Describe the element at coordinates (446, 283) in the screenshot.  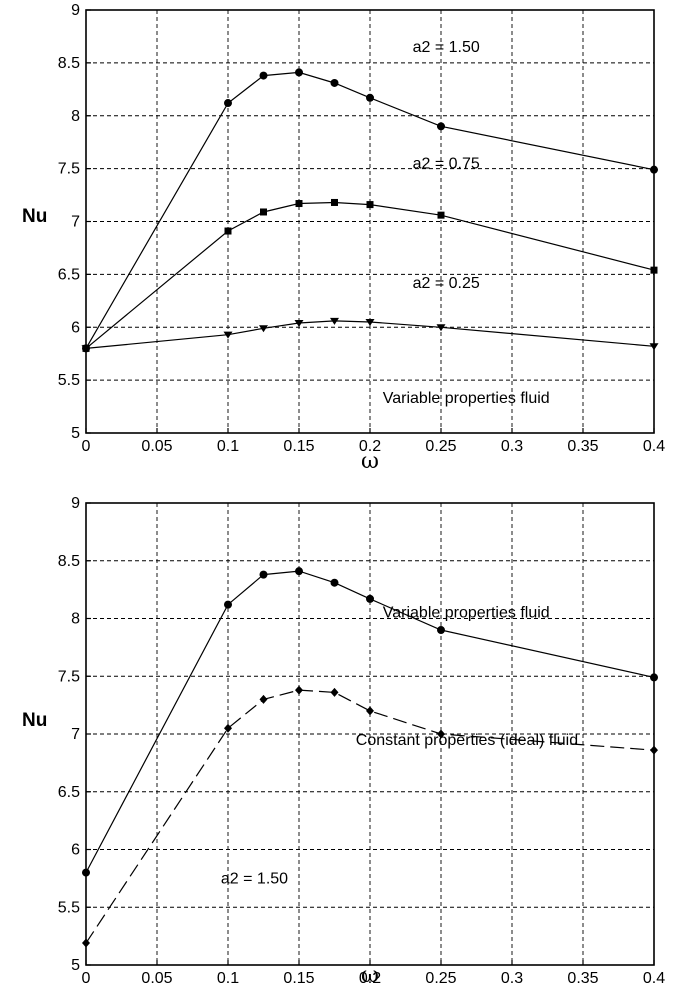
I see `annotation-label: a2 = 0.25` at that location.